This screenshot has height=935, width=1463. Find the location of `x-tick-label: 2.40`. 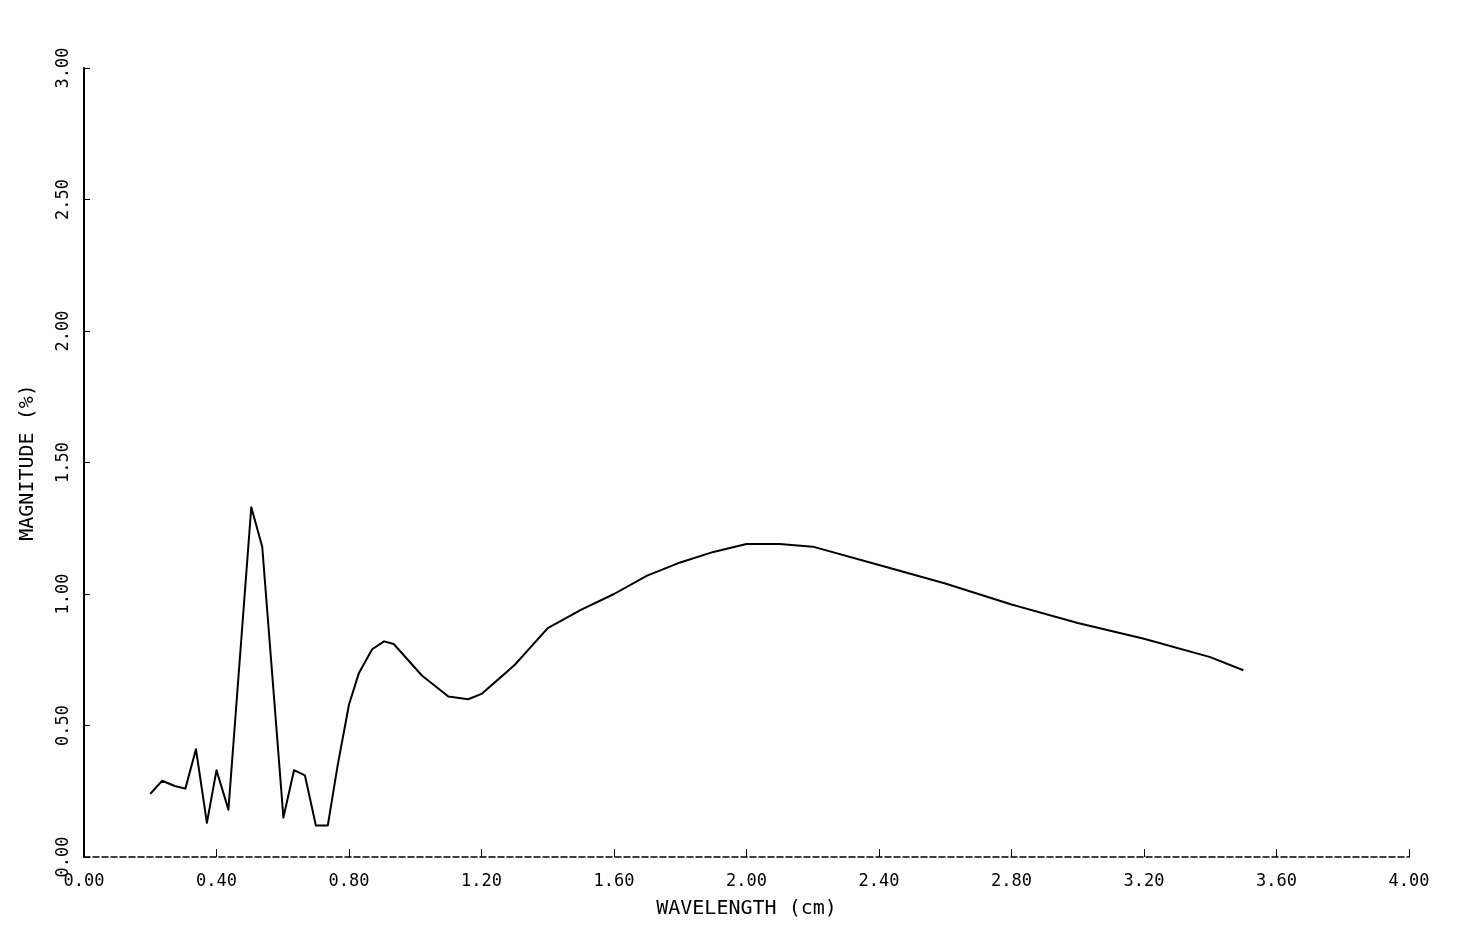

x-tick-label: 2.40 is located at coordinates (879, 879).